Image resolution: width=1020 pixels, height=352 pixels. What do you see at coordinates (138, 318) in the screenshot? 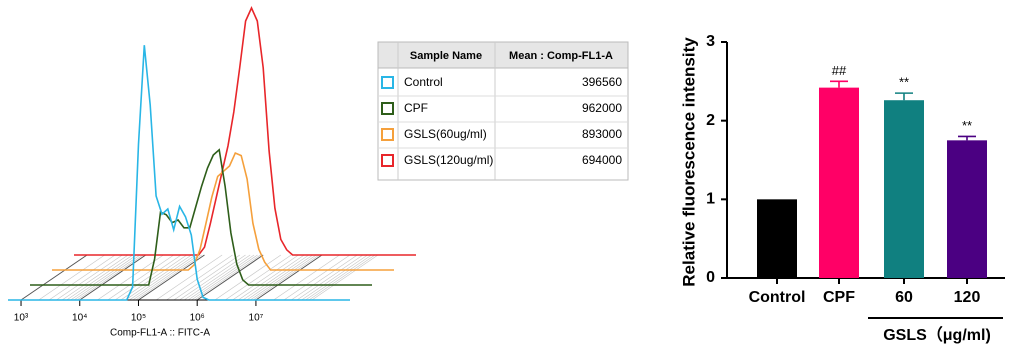
I see `x-tick-label: 10⁵` at bounding box center [138, 318].